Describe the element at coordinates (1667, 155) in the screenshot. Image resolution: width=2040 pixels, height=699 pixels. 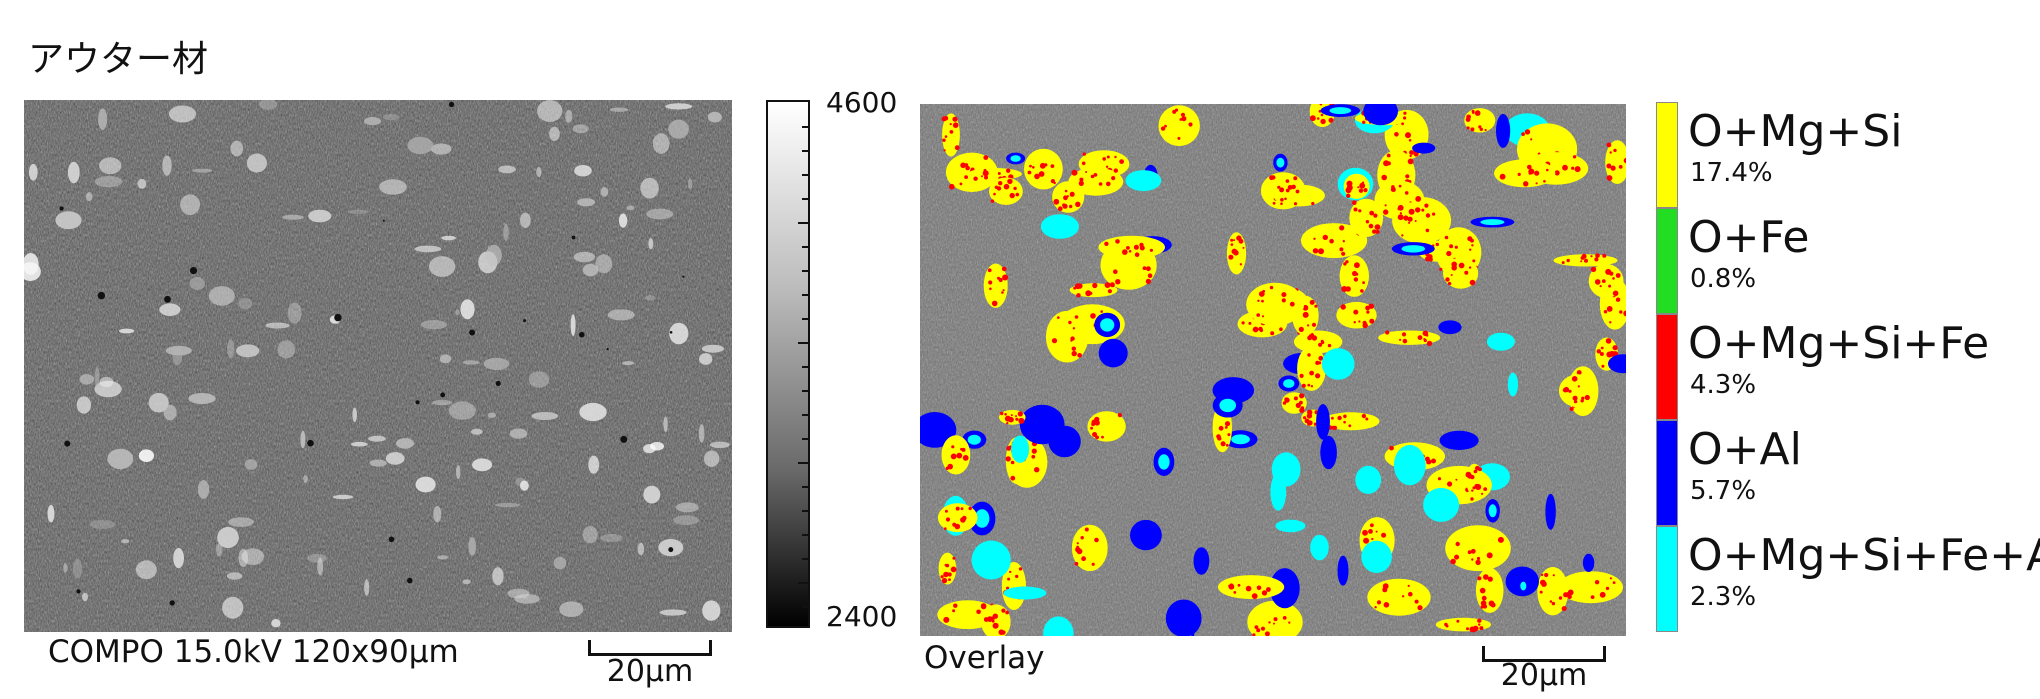
I see `legend-swatch` at that location.